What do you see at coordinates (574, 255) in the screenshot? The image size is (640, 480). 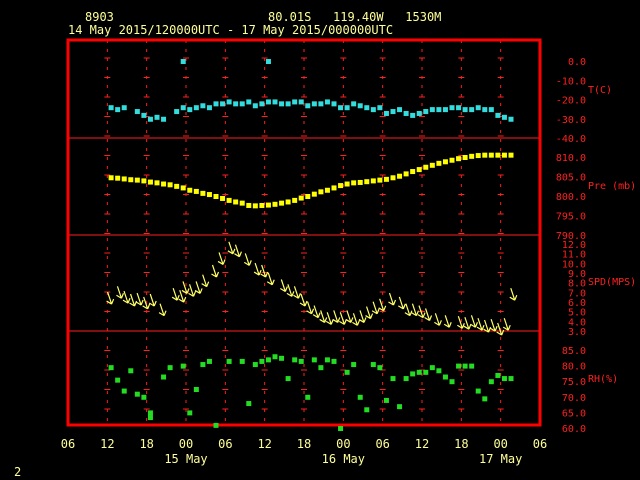 I see `y-tick-label-wind: 11.0` at bounding box center [574, 255].